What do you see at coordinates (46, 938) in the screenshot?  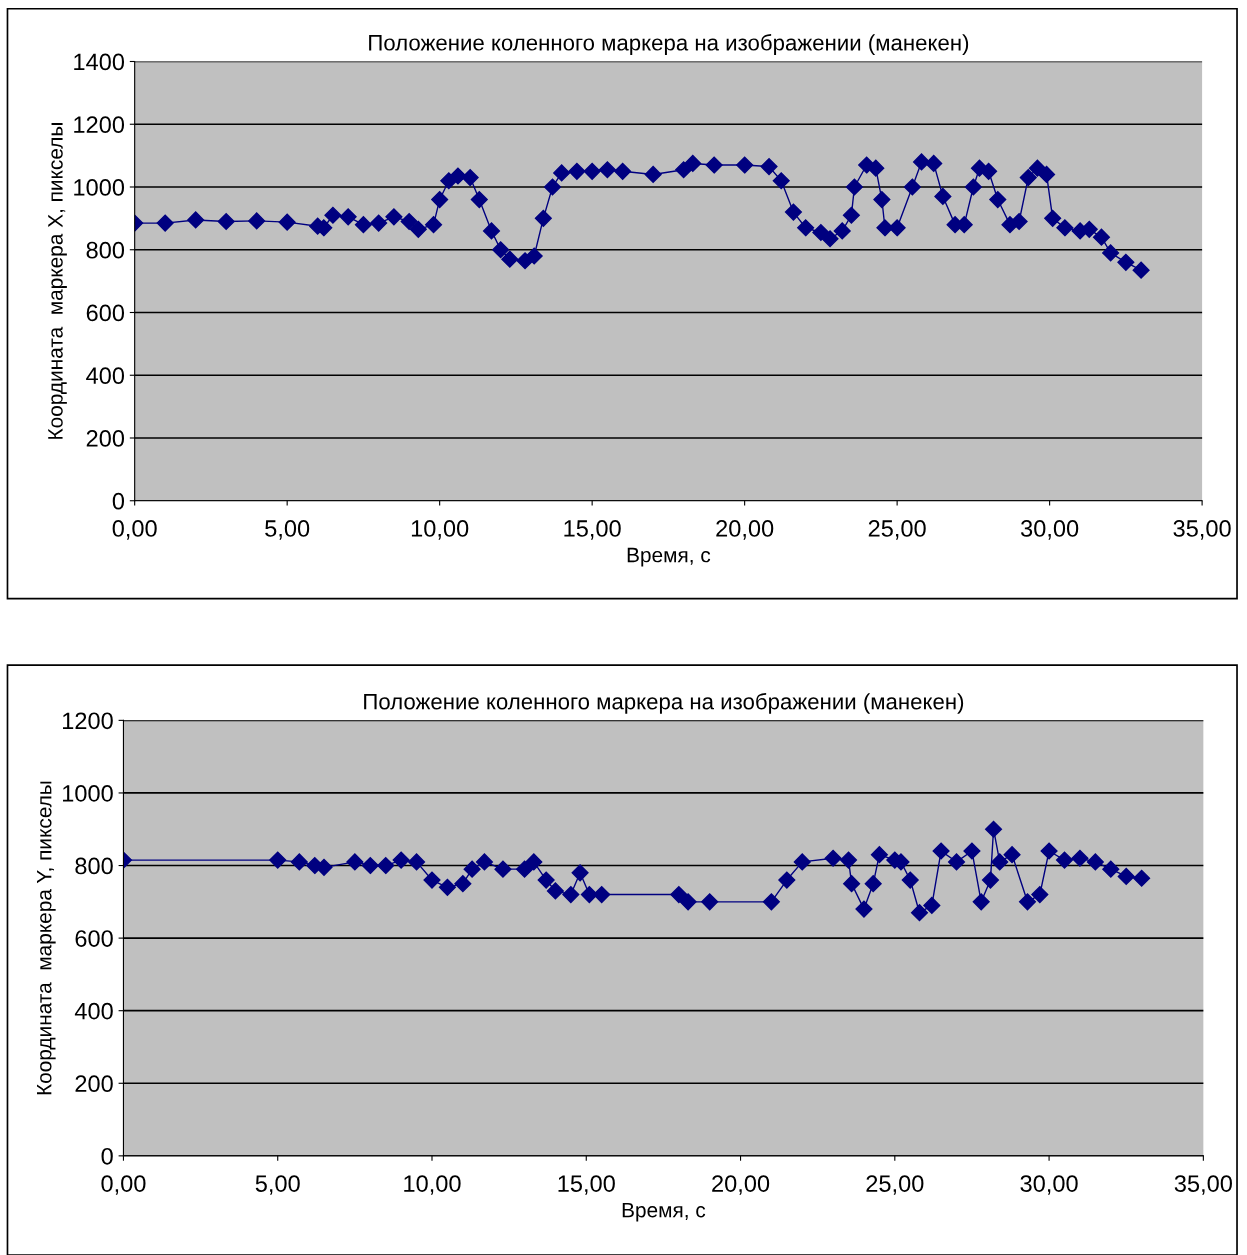 I see `y-axis-title: Координата маркера Y, пикселы` at bounding box center [46, 938].